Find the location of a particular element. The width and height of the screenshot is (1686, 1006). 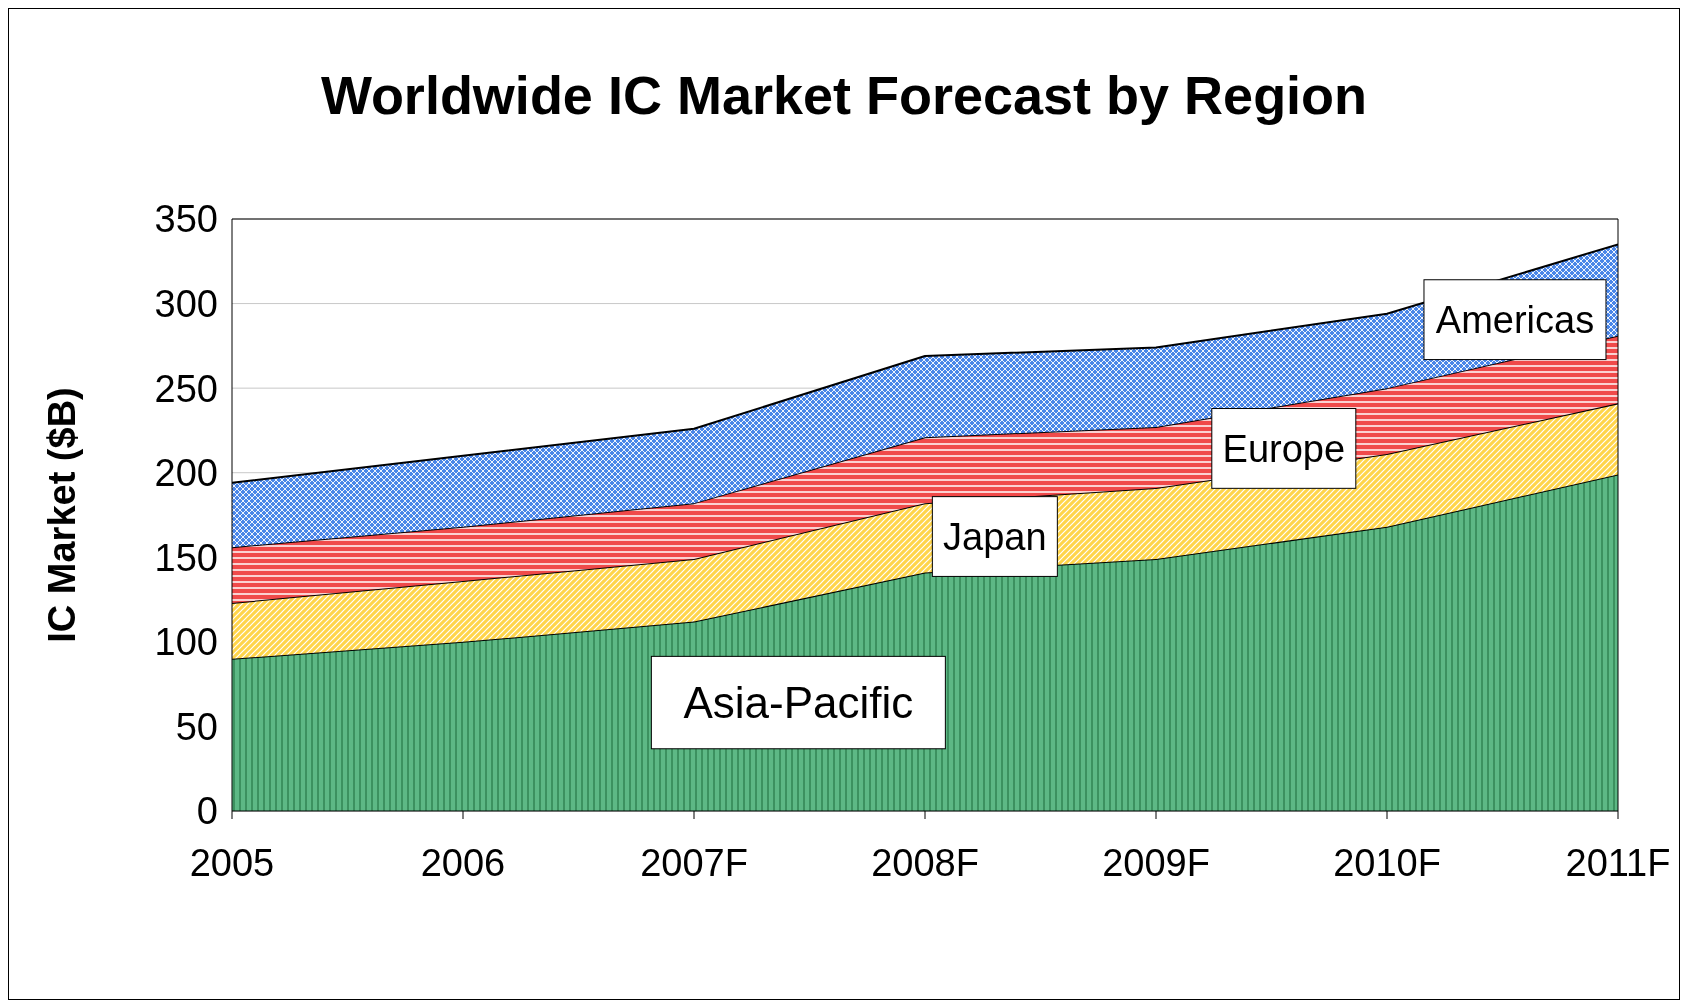

y-tick-label: 100 is located at coordinates (186, 642).